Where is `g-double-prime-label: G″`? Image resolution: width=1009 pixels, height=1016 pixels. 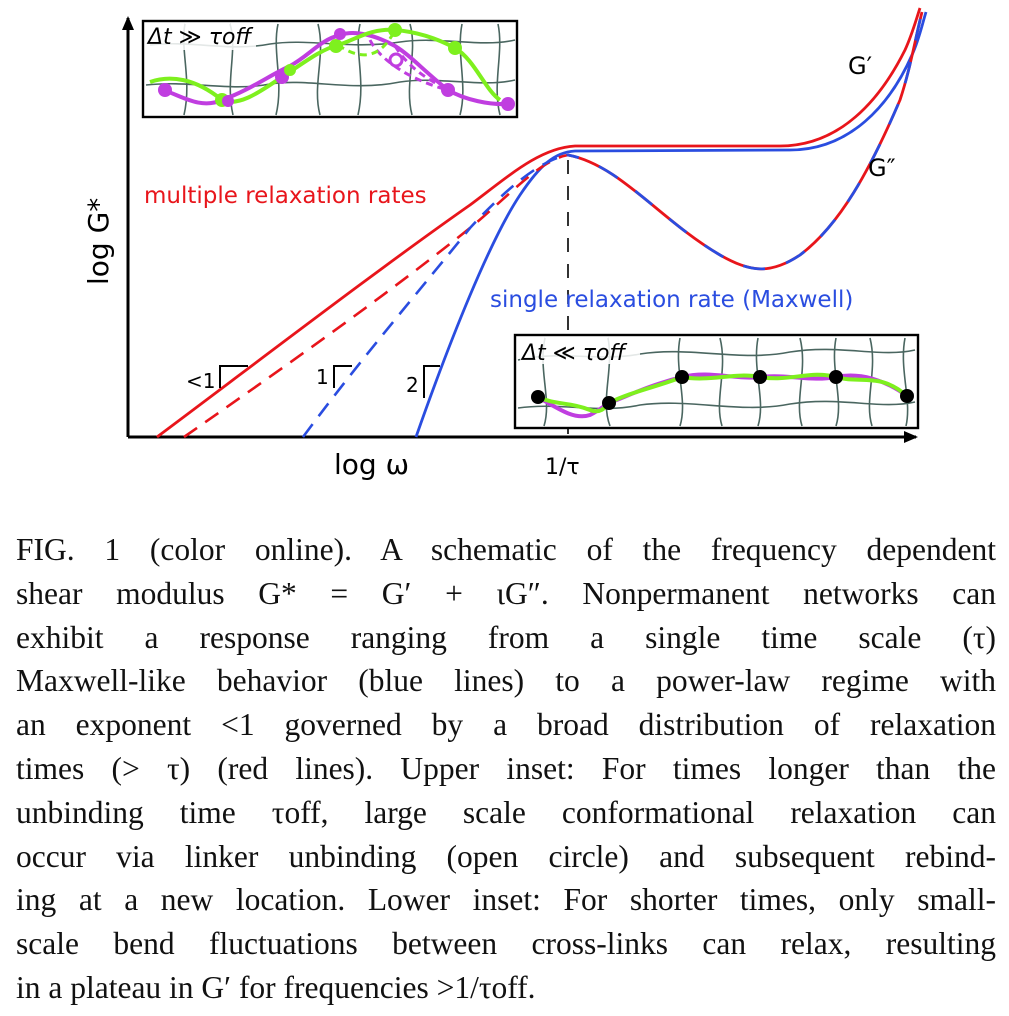 g-double-prime-label: G″ is located at coordinates (882, 168).